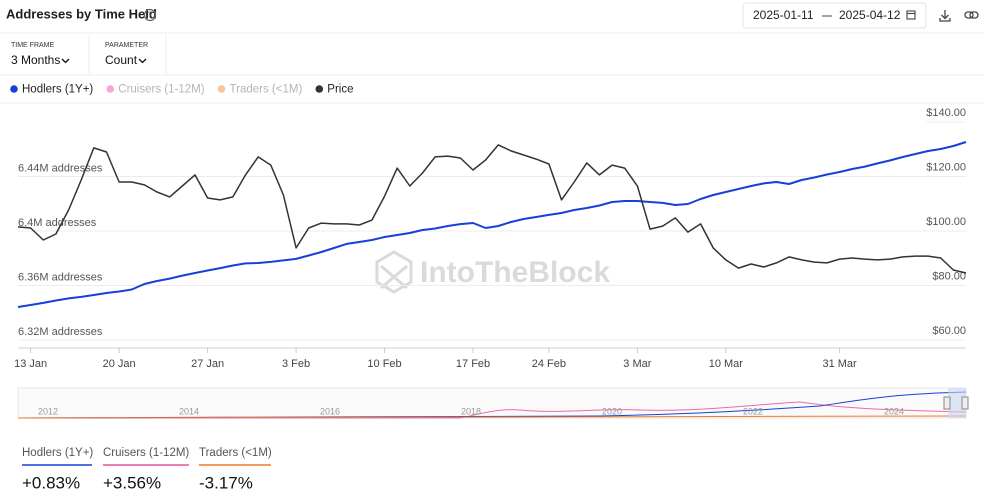 This screenshot has width=984, height=500. What do you see at coordinates (121, 60) in the screenshot?
I see `control-value: Count` at bounding box center [121, 60].